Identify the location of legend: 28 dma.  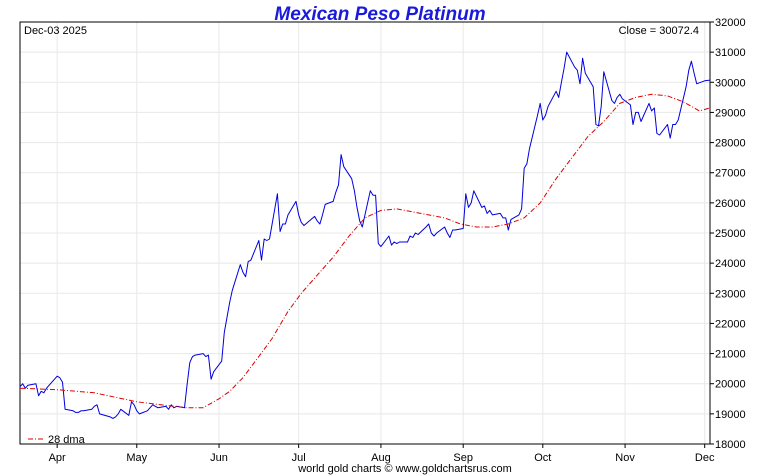
(57, 440).